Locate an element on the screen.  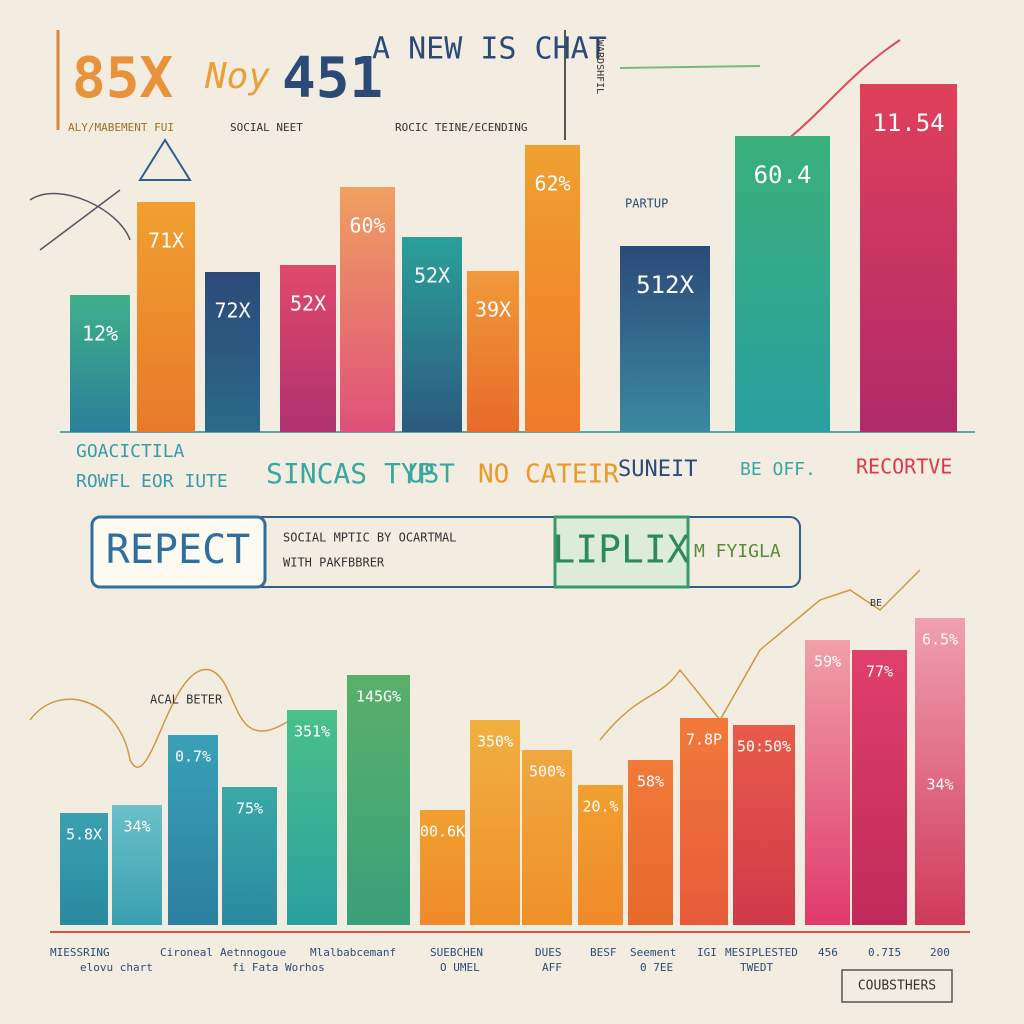
banner-text: WITH PAKFBBRER is located at coordinates (334, 563).